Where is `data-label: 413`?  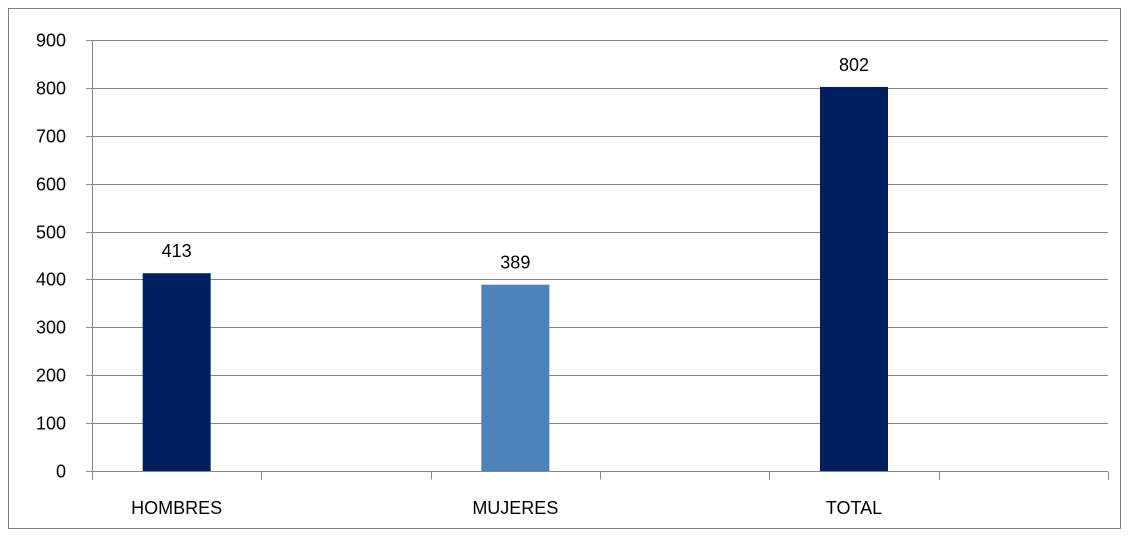 data-label: 413 is located at coordinates (177, 251).